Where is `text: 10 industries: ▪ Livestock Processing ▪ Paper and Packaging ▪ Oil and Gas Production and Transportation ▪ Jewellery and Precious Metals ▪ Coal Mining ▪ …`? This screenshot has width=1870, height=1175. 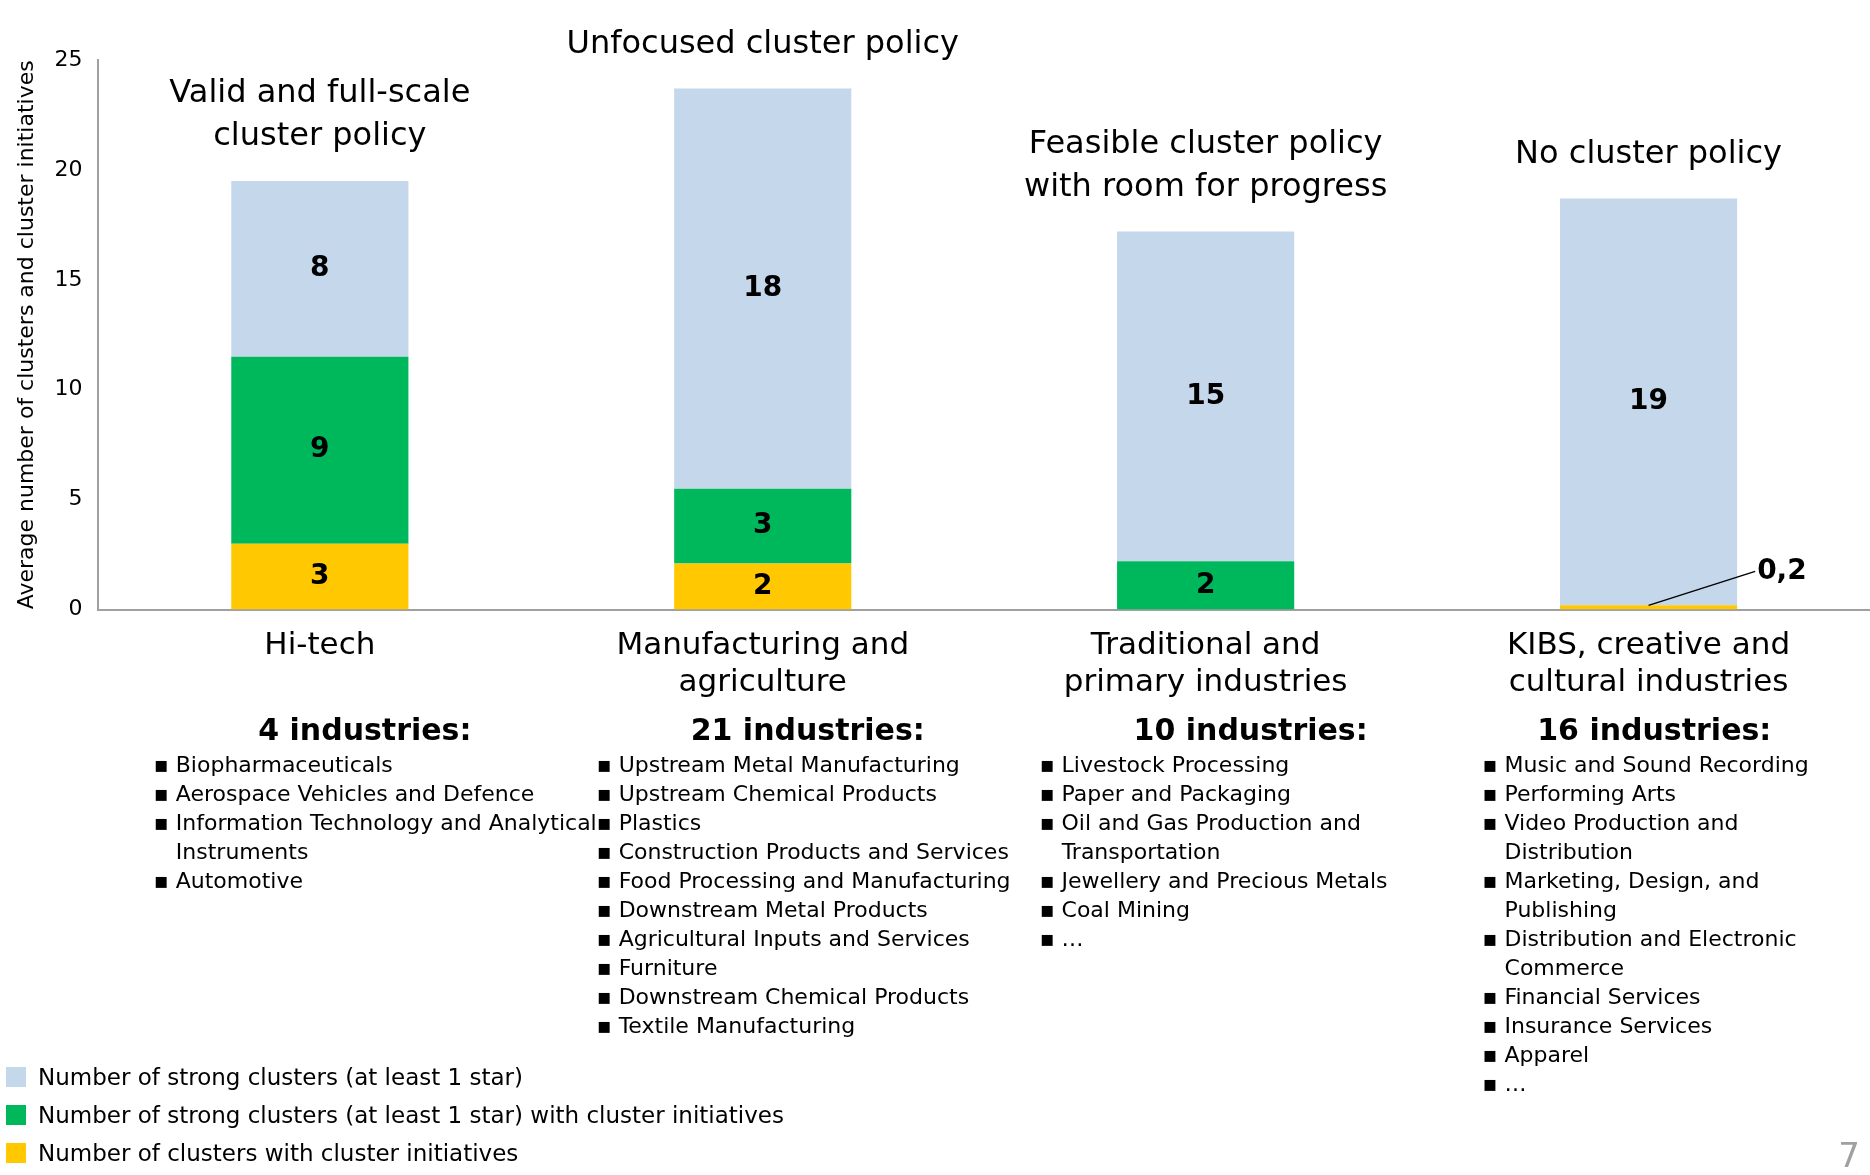
text: 10 industries: ▪ Livestock Processing ▪ Paper and Packaging ▪ Oil and Gas Production and Transportation ▪ Jewellery and Precious Metals ▪ Coal Mining ▪ … is located at coordinates (1213, 831).